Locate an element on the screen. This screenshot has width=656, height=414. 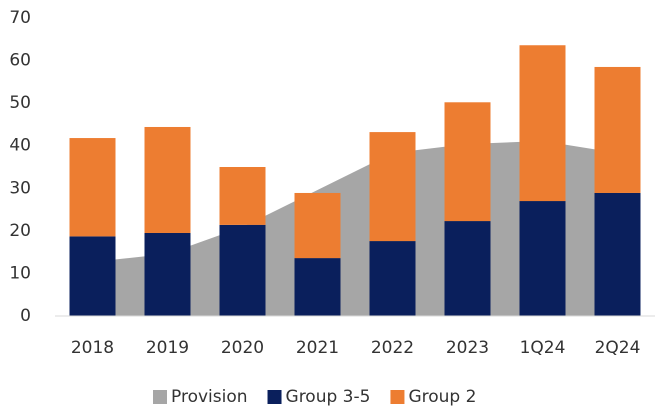
legend-label: Provision is located at coordinates (209, 397).